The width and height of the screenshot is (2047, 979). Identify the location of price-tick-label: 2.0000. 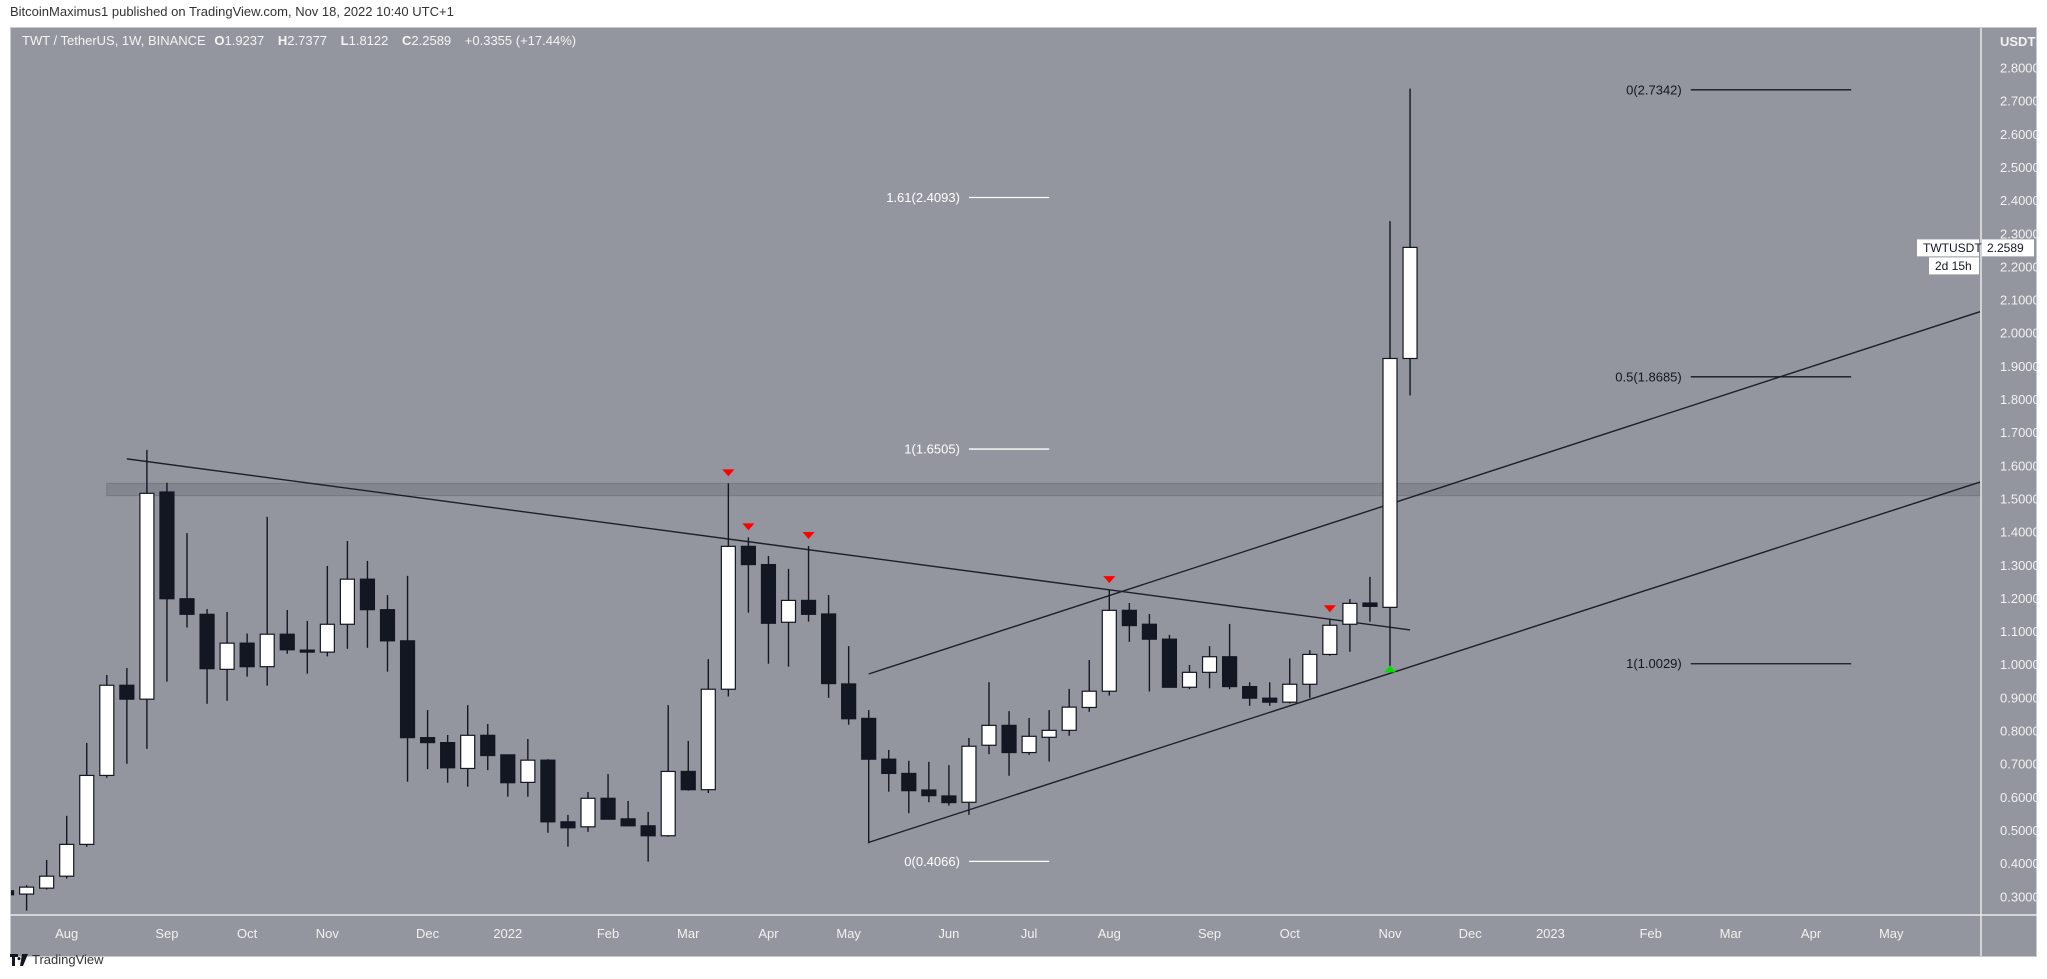
(2020, 333).